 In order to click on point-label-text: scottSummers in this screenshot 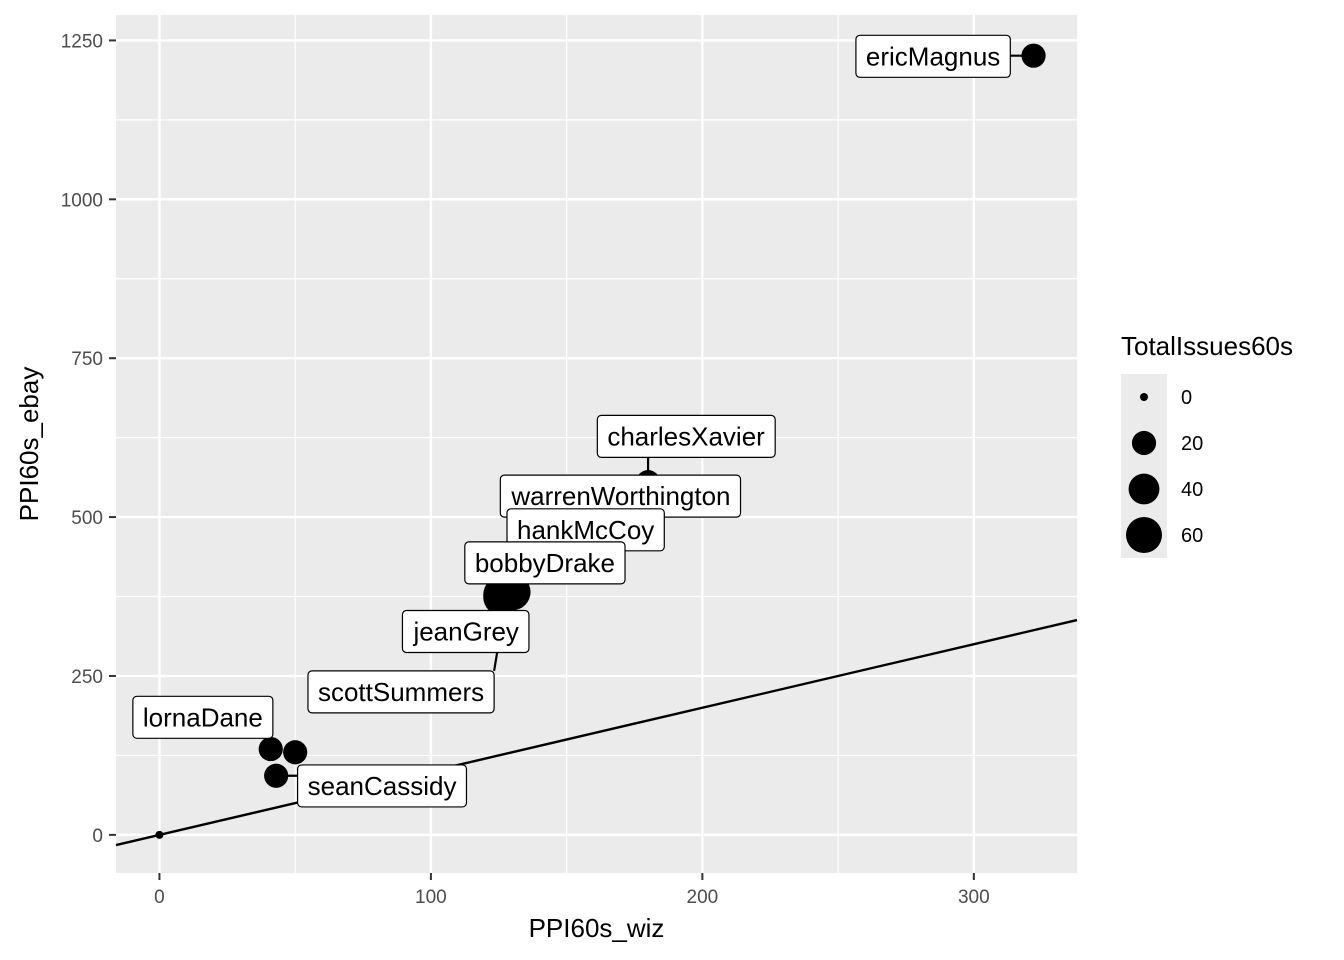, I will do `click(401, 692)`.